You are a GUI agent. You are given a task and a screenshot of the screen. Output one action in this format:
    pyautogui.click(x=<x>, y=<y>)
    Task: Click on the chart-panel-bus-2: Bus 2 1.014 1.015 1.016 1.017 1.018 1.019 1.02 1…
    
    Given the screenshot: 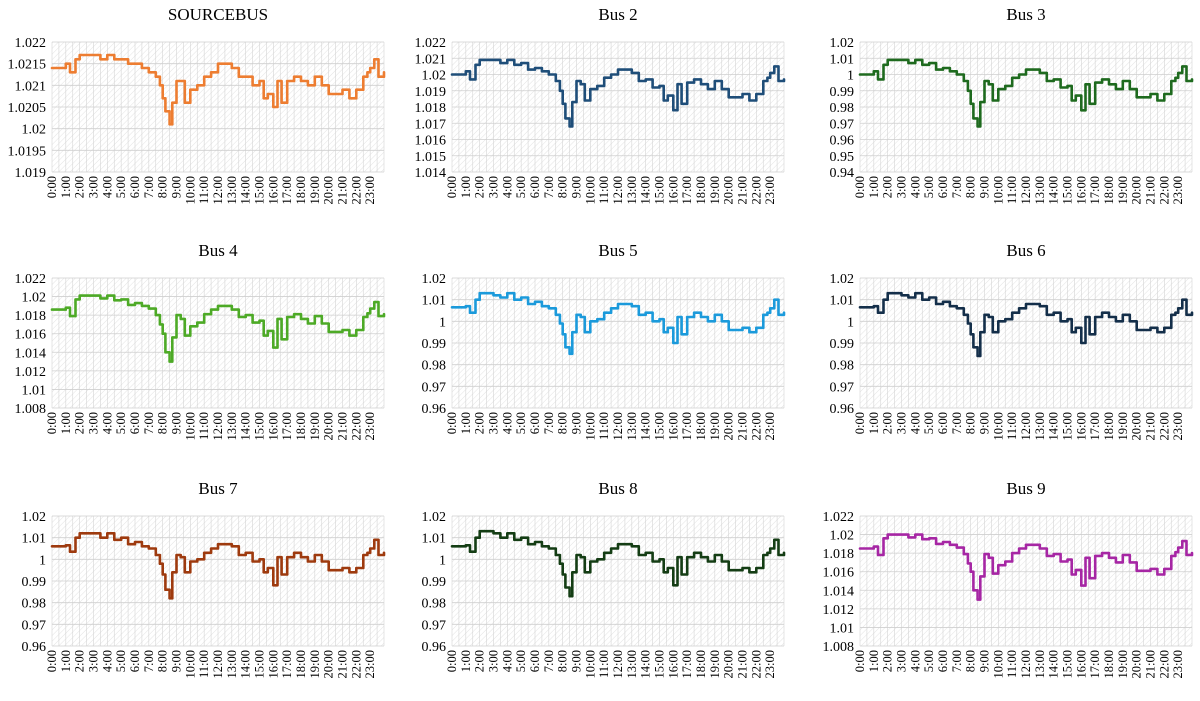 What is the action you would take?
    pyautogui.click(x=596, y=111)
    